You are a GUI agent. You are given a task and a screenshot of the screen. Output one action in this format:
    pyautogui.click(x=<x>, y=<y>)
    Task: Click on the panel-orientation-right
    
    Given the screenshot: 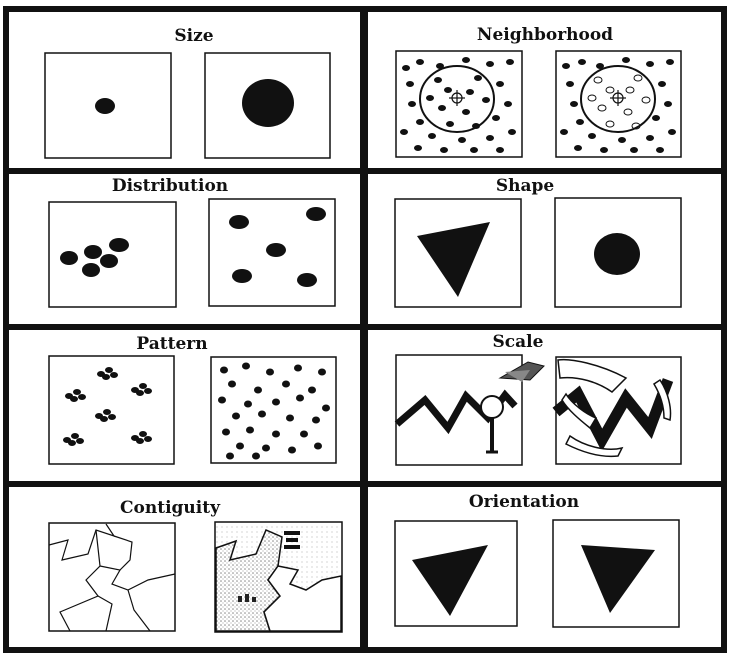 What is the action you would take?
    pyautogui.click(x=616, y=573)
    